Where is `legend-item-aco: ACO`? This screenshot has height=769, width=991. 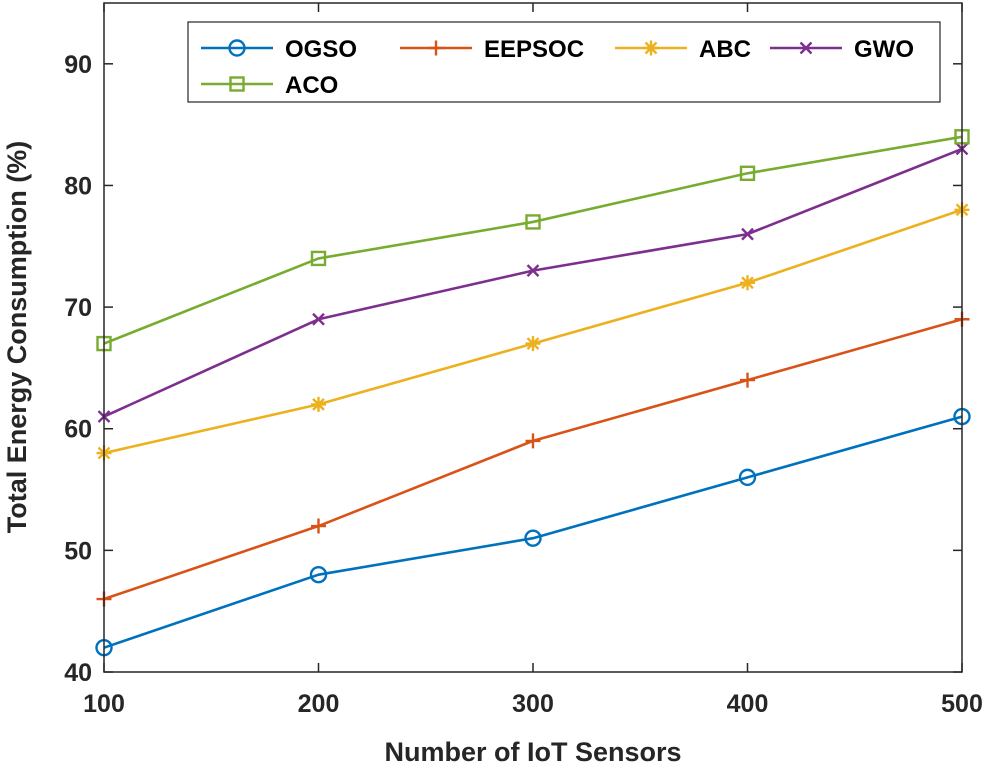
legend-item-aco: ACO is located at coordinates (269, 85).